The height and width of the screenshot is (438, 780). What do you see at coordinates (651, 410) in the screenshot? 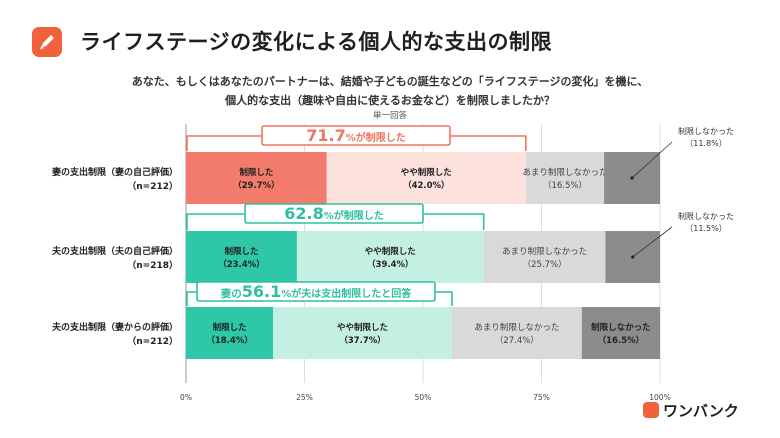
I see `brand-pencil-icon` at bounding box center [651, 410].